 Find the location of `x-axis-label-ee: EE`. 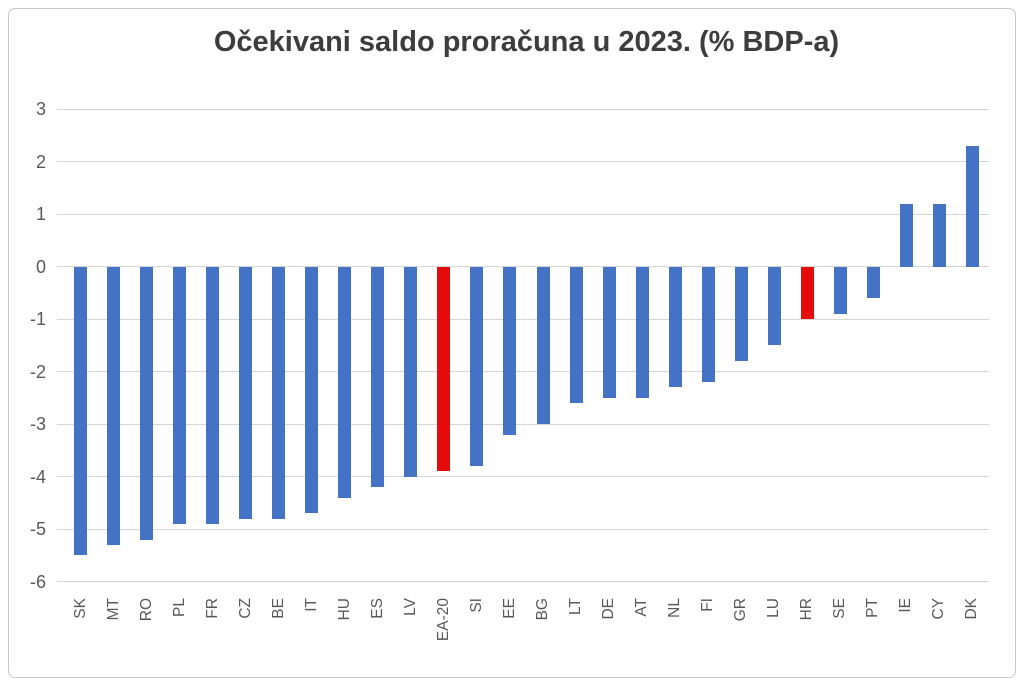

x-axis-label-ee: EE is located at coordinates (509, 608).